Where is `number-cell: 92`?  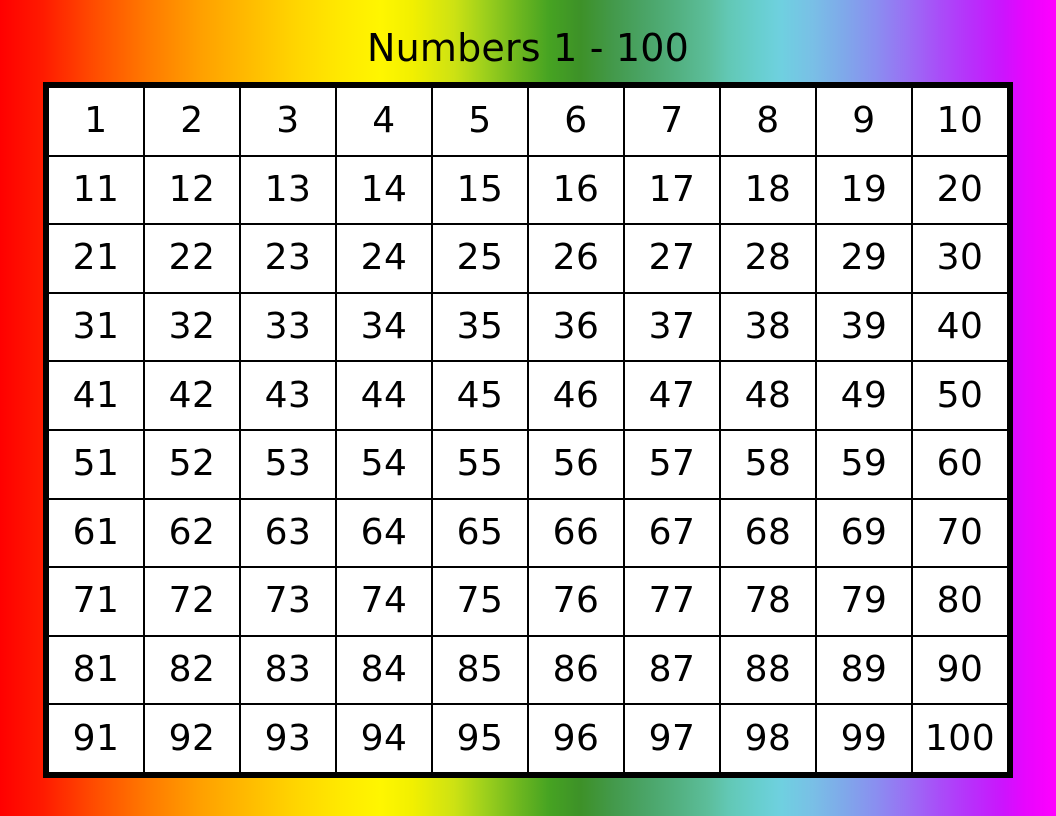
number-cell: 92 is located at coordinates (192, 738).